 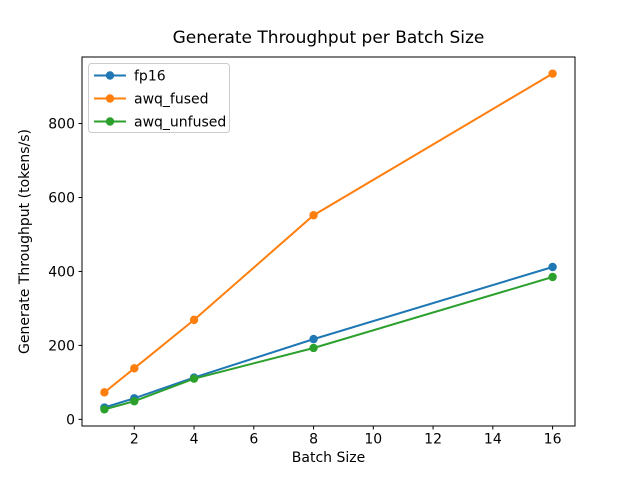 I want to click on x-tick-label: 2, so click(x=134, y=440).